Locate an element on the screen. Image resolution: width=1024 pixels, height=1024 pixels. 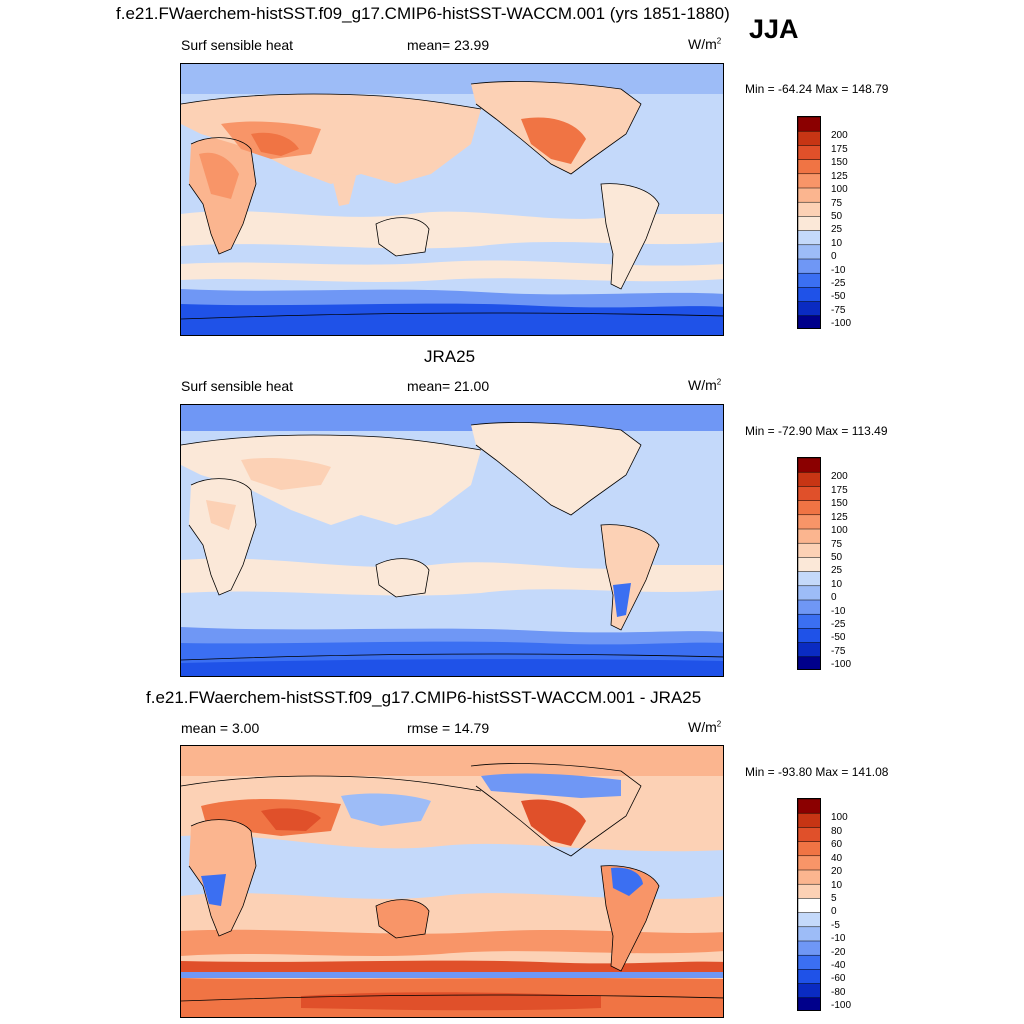
panel1-variable-label: Surf sensible heat is located at coordinates (237, 45).